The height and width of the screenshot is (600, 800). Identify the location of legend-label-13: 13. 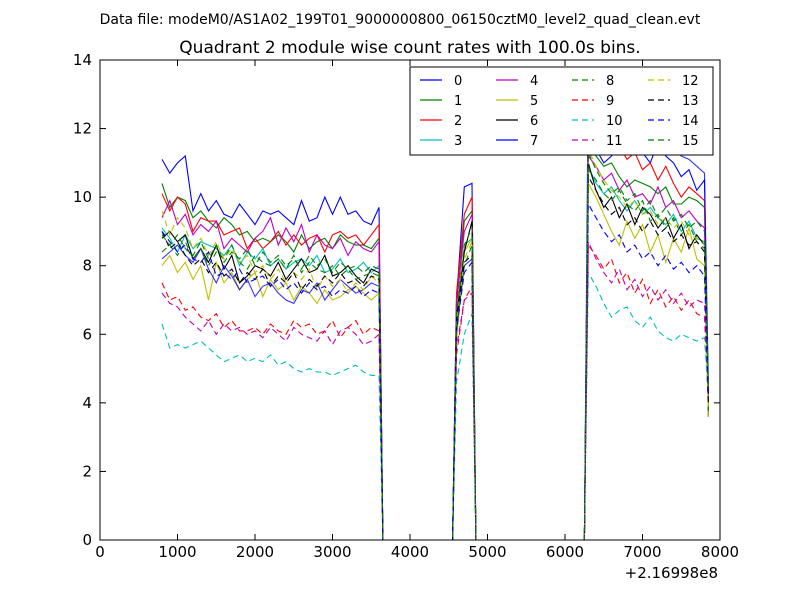
(690, 101).